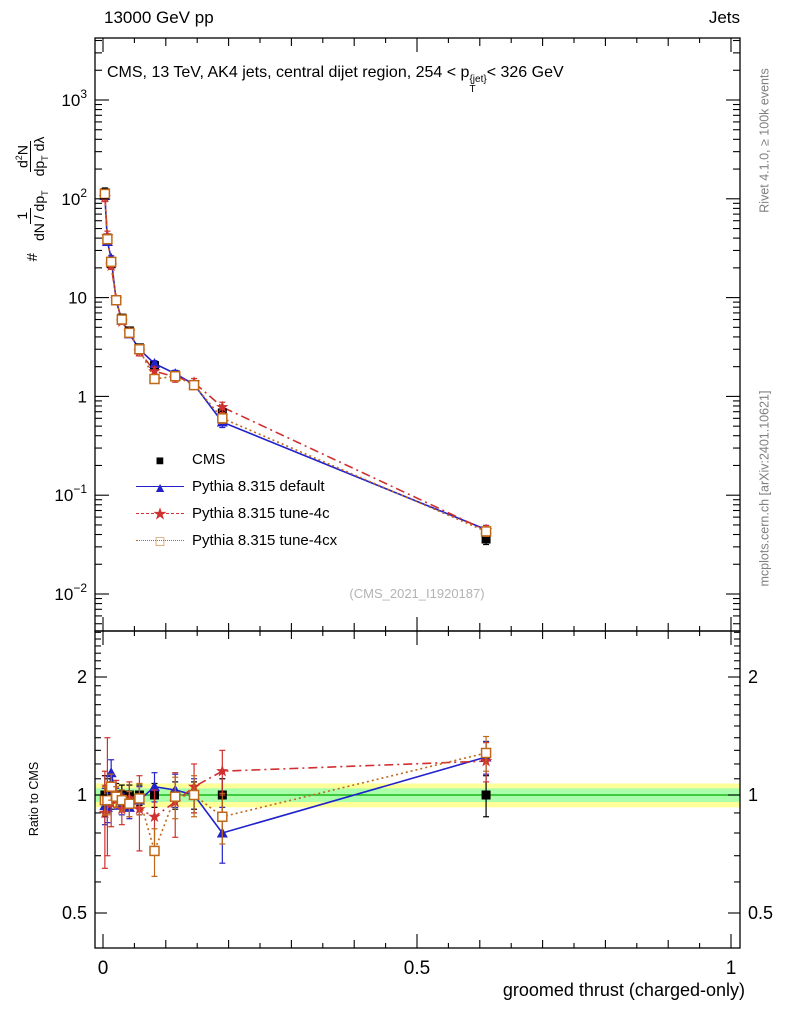  What do you see at coordinates (74, 197) in the screenshot?
I see `svg-text: 10²` at bounding box center [74, 197].